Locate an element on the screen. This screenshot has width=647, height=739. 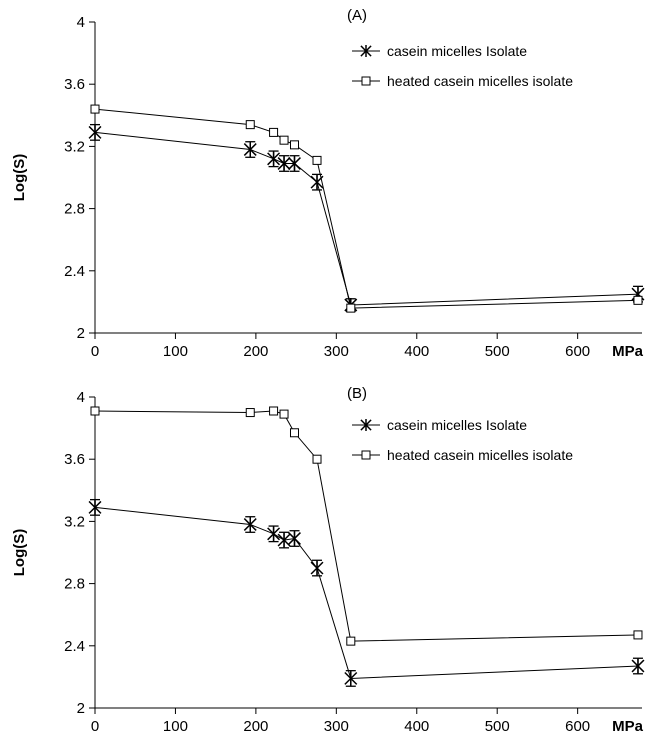
panel-label: (B) is located at coordinates (357, 393).